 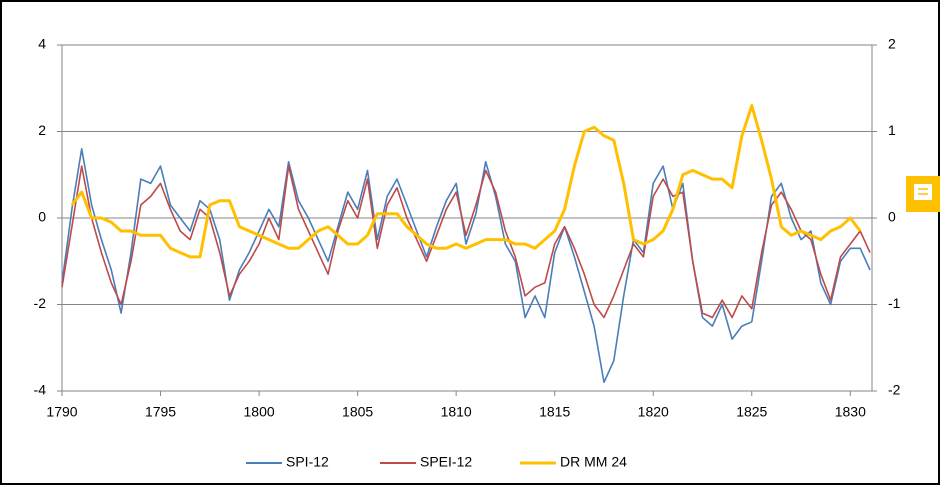 I want to click on y2-tick-label: 2, so click(x=892, y=44).